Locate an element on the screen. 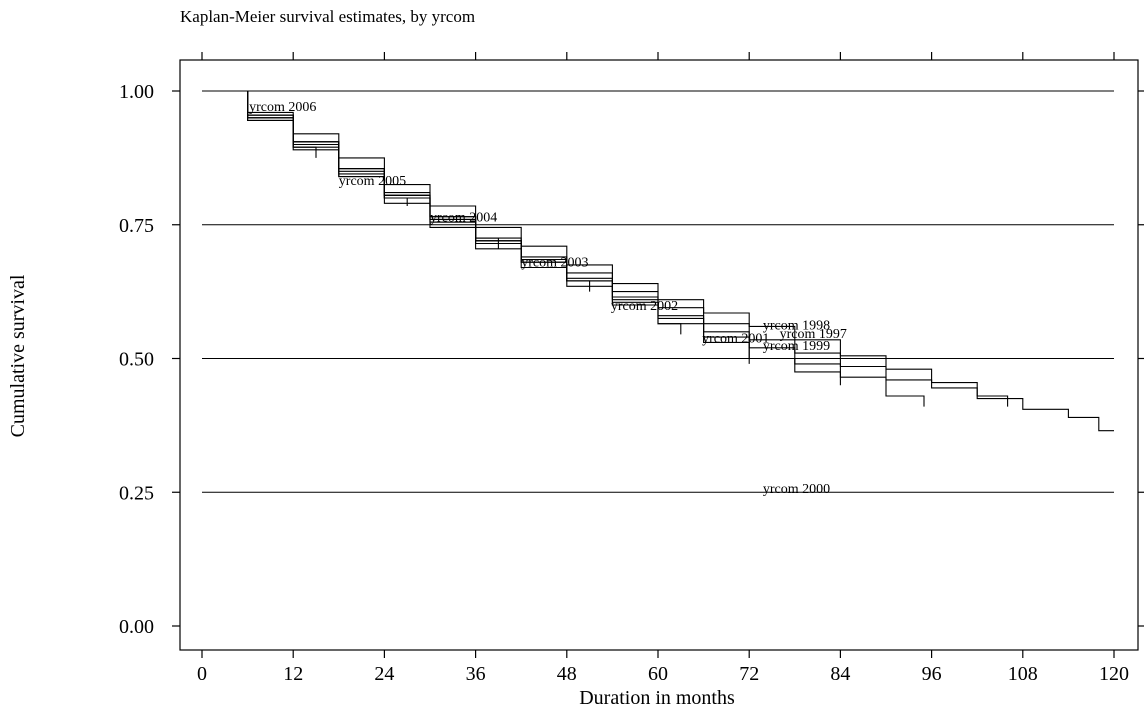  x-tick-label: 24 is located at coordinates (384, 674).